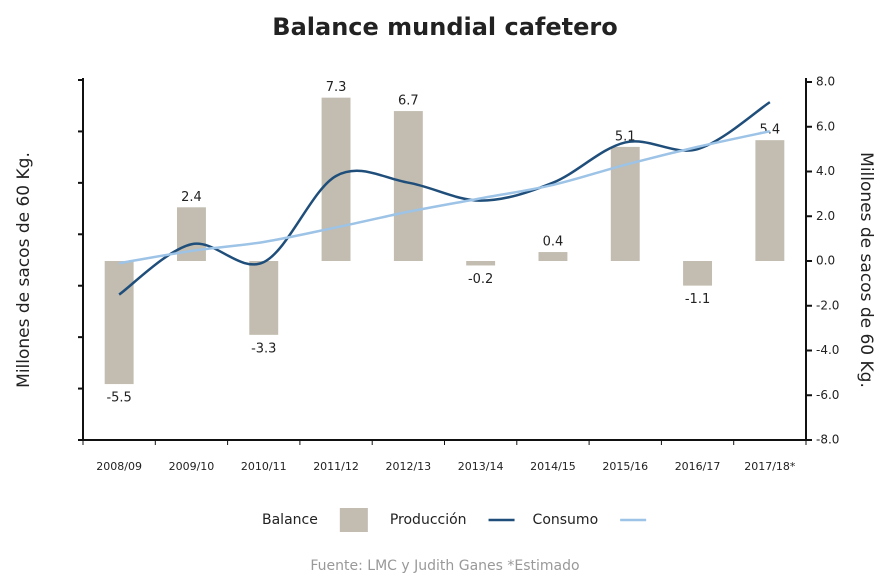 This screenshot has height=576, width=879. Describe the element at coordinates (553, 242) in the screenshot. I see `bar-value-label: 0.4` at that location.